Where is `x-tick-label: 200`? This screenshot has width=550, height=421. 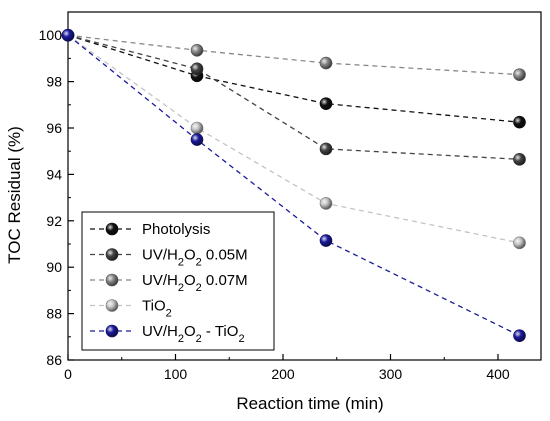
x-tick-label: 200 is located at coordinates (283, 374).